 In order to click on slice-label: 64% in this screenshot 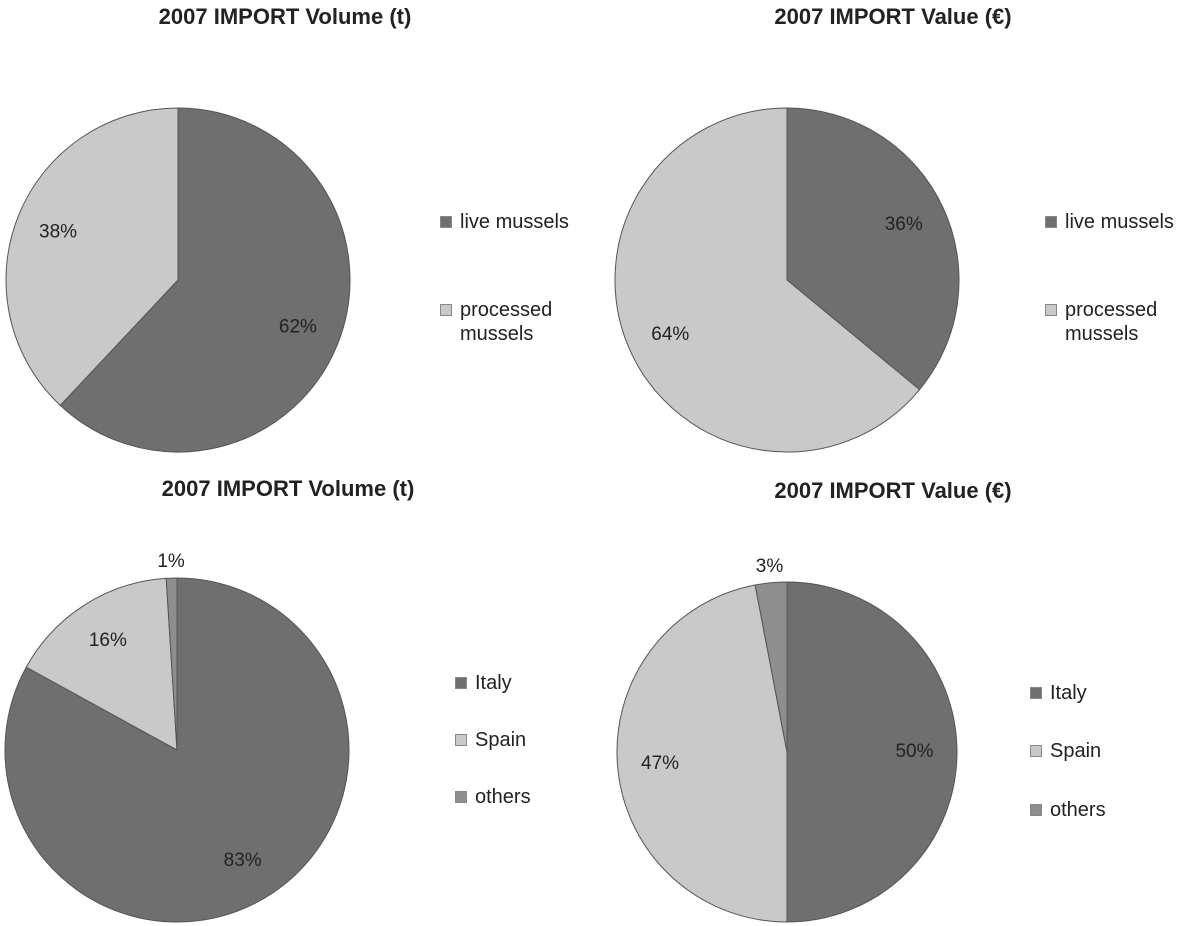, I will do `click(670, 334)`.